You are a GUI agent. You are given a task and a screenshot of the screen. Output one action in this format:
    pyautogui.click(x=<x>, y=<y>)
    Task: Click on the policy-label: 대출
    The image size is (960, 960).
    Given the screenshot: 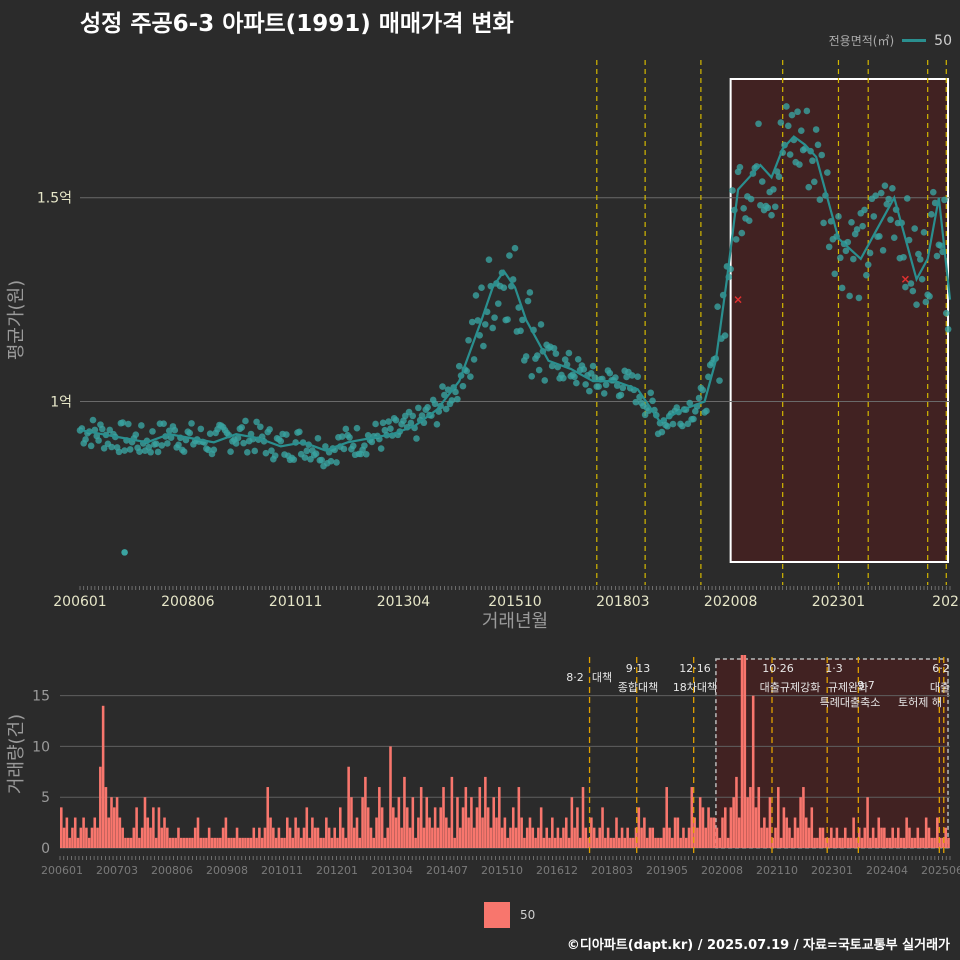 What is the action you would take?
    pyautogui.click(x=940, y=687)
    